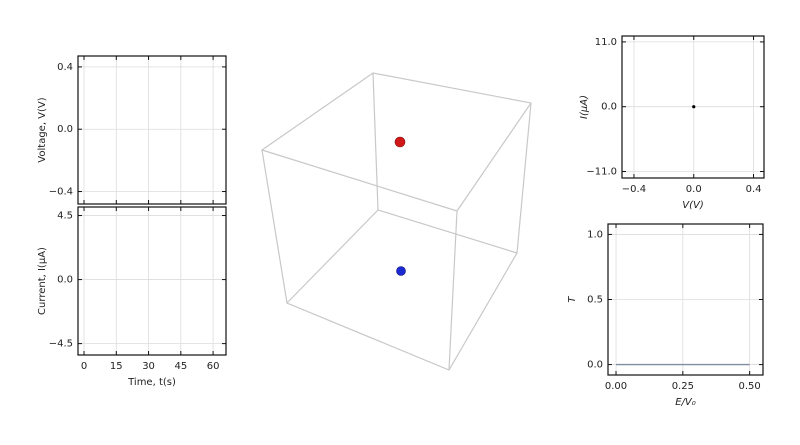 Image resolution: width=800 pixels, height=445 pixels. Describe the element at coordinates (151, 382) in the screenshot. I see `x-axis-label: Time, t(s)` at that location.